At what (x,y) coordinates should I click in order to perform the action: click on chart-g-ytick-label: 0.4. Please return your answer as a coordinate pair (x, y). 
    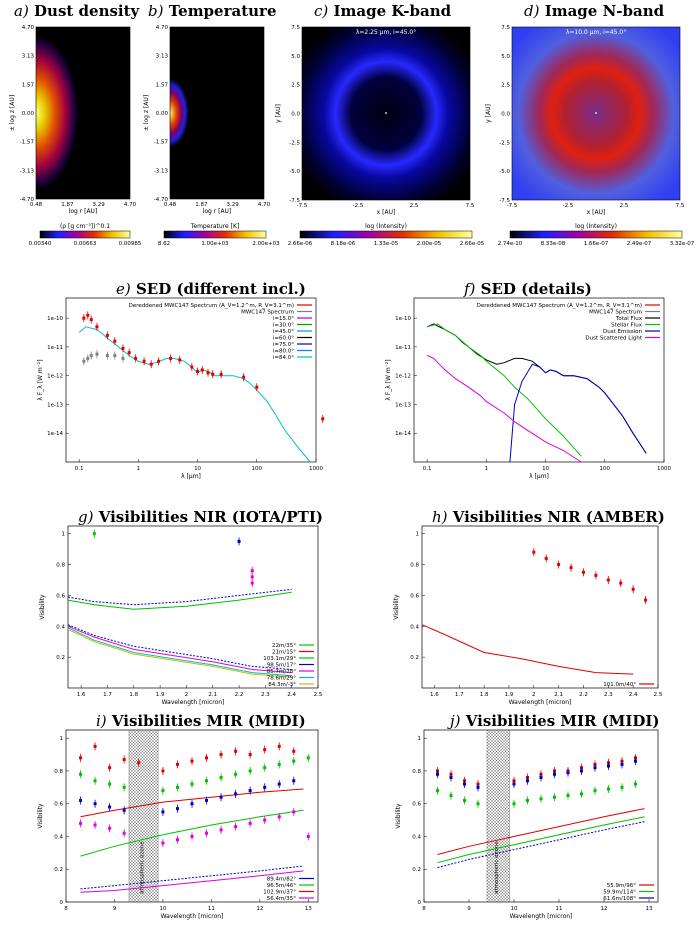
    Looking at the image, I should click on (60, 627).